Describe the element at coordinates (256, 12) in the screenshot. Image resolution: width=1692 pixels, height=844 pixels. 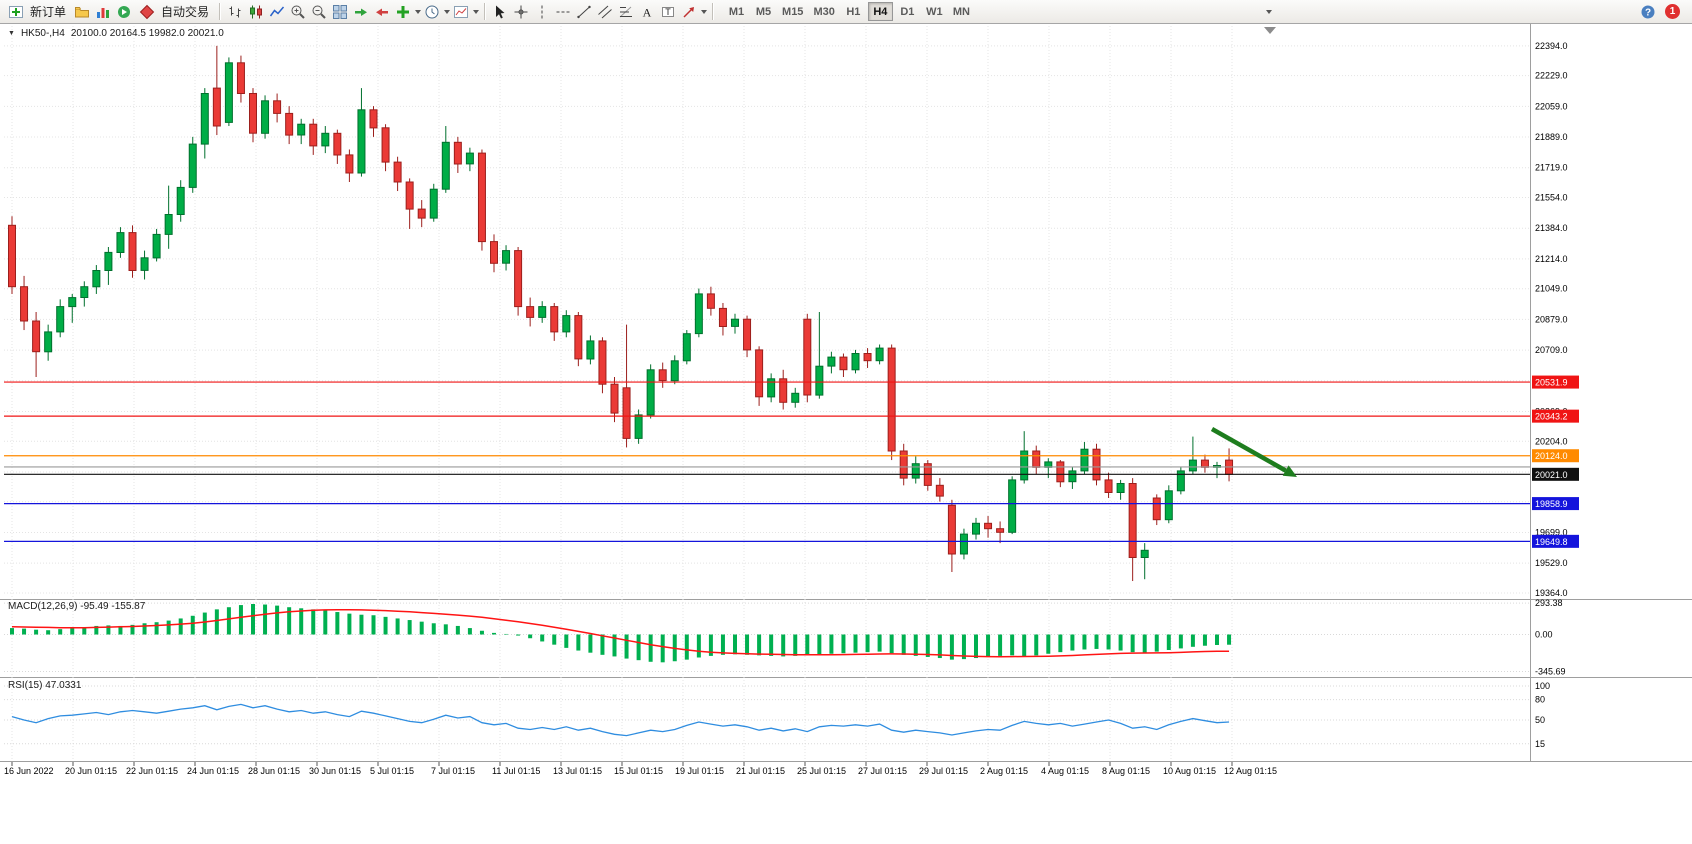
I see `candlestick-chart-icon` at that location.